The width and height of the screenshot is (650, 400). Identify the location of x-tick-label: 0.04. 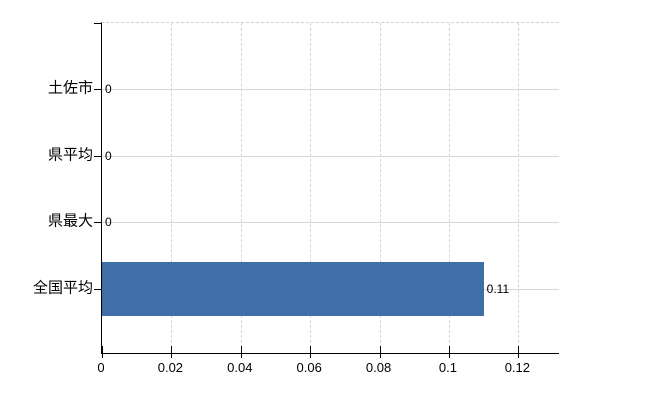
(240, 367).